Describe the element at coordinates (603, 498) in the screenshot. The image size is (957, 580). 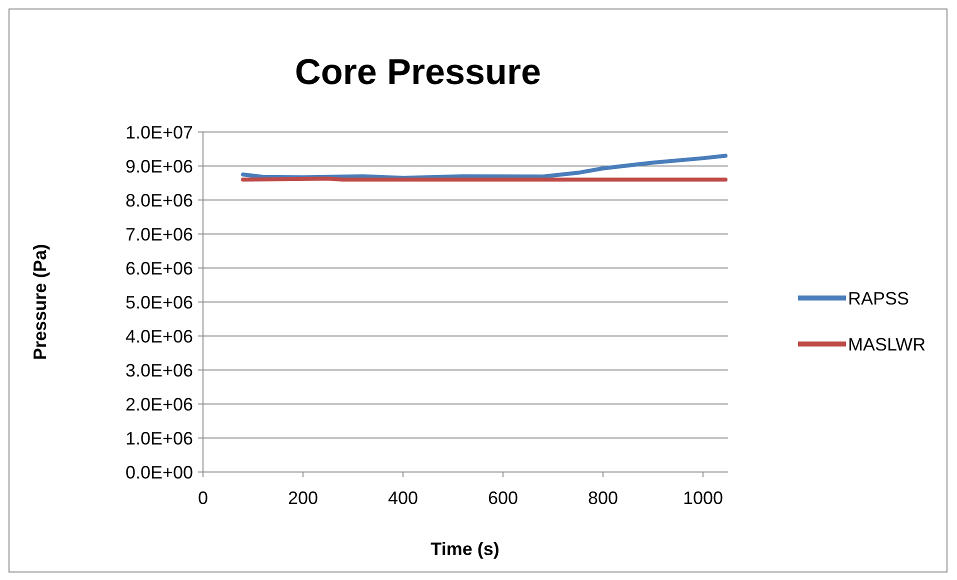
I see `x-tick-label: 800` at that location.